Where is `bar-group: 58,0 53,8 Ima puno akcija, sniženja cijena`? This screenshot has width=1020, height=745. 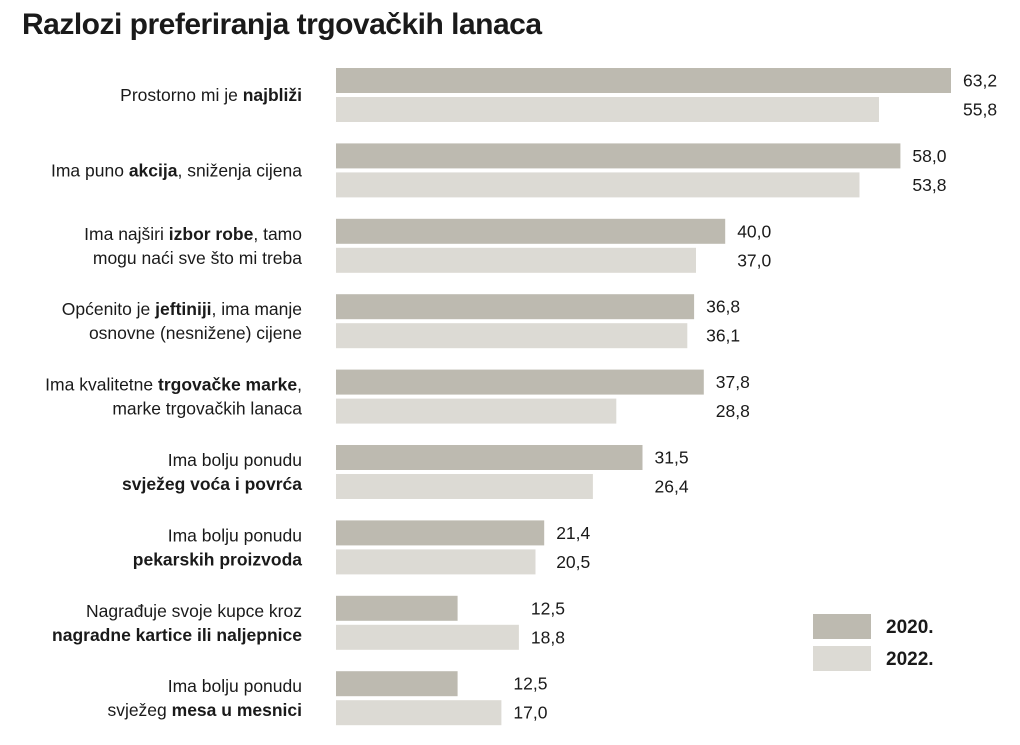 bar-group: 58,0 53,8 Ima puno akcija, sniženja cijena is located at coordinates (499, 170).